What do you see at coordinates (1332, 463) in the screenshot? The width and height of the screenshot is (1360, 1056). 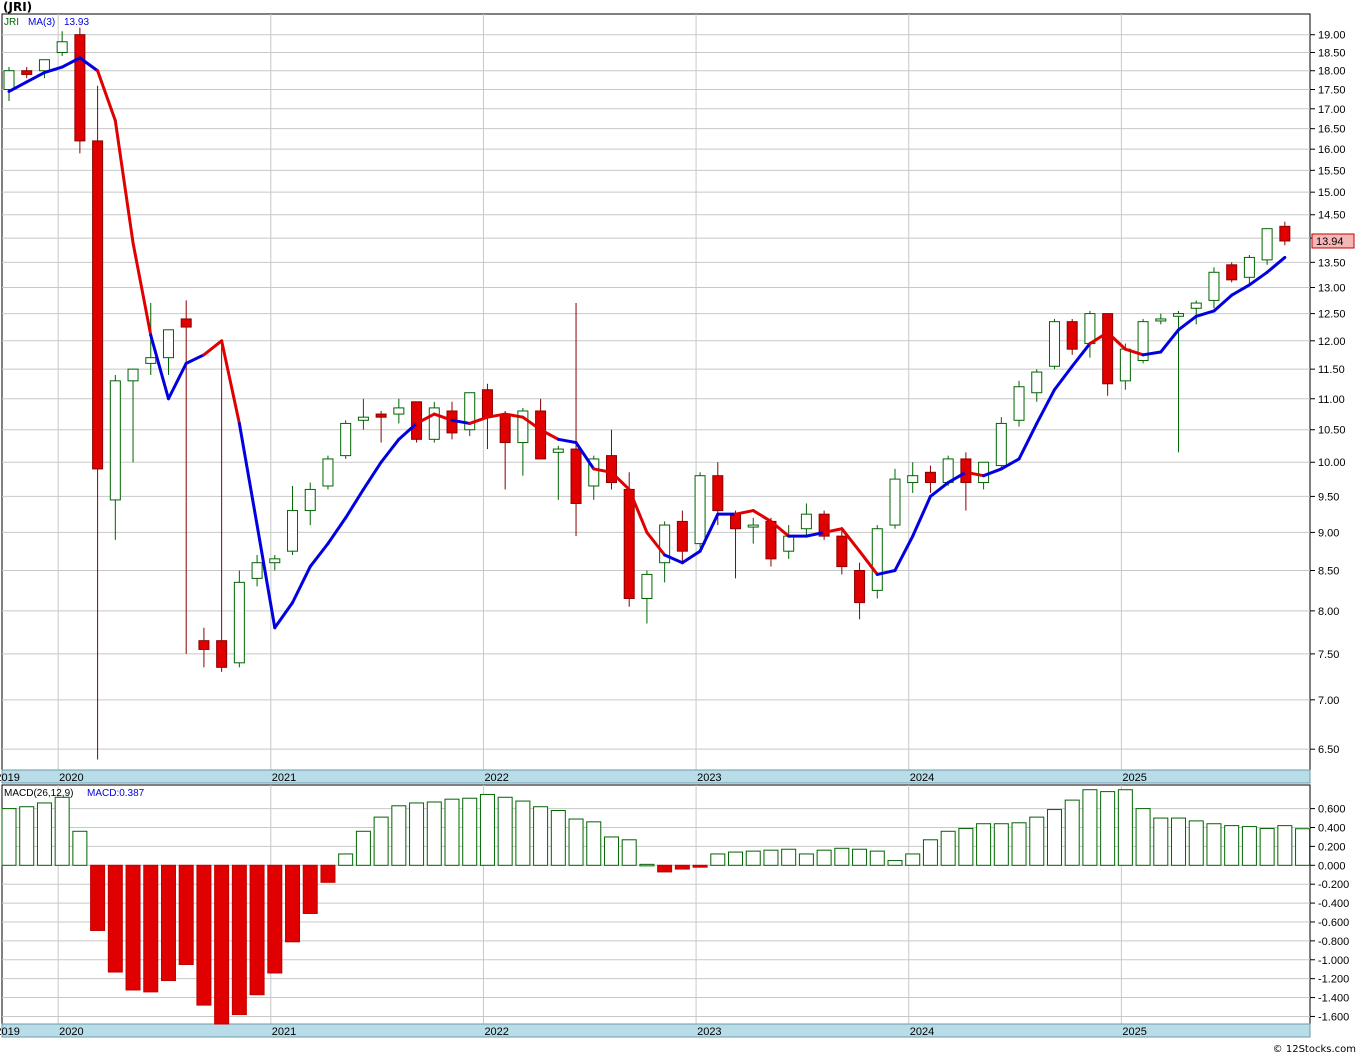 I see `price-tick-label: 10.00` at bounding box center [1332, 463].